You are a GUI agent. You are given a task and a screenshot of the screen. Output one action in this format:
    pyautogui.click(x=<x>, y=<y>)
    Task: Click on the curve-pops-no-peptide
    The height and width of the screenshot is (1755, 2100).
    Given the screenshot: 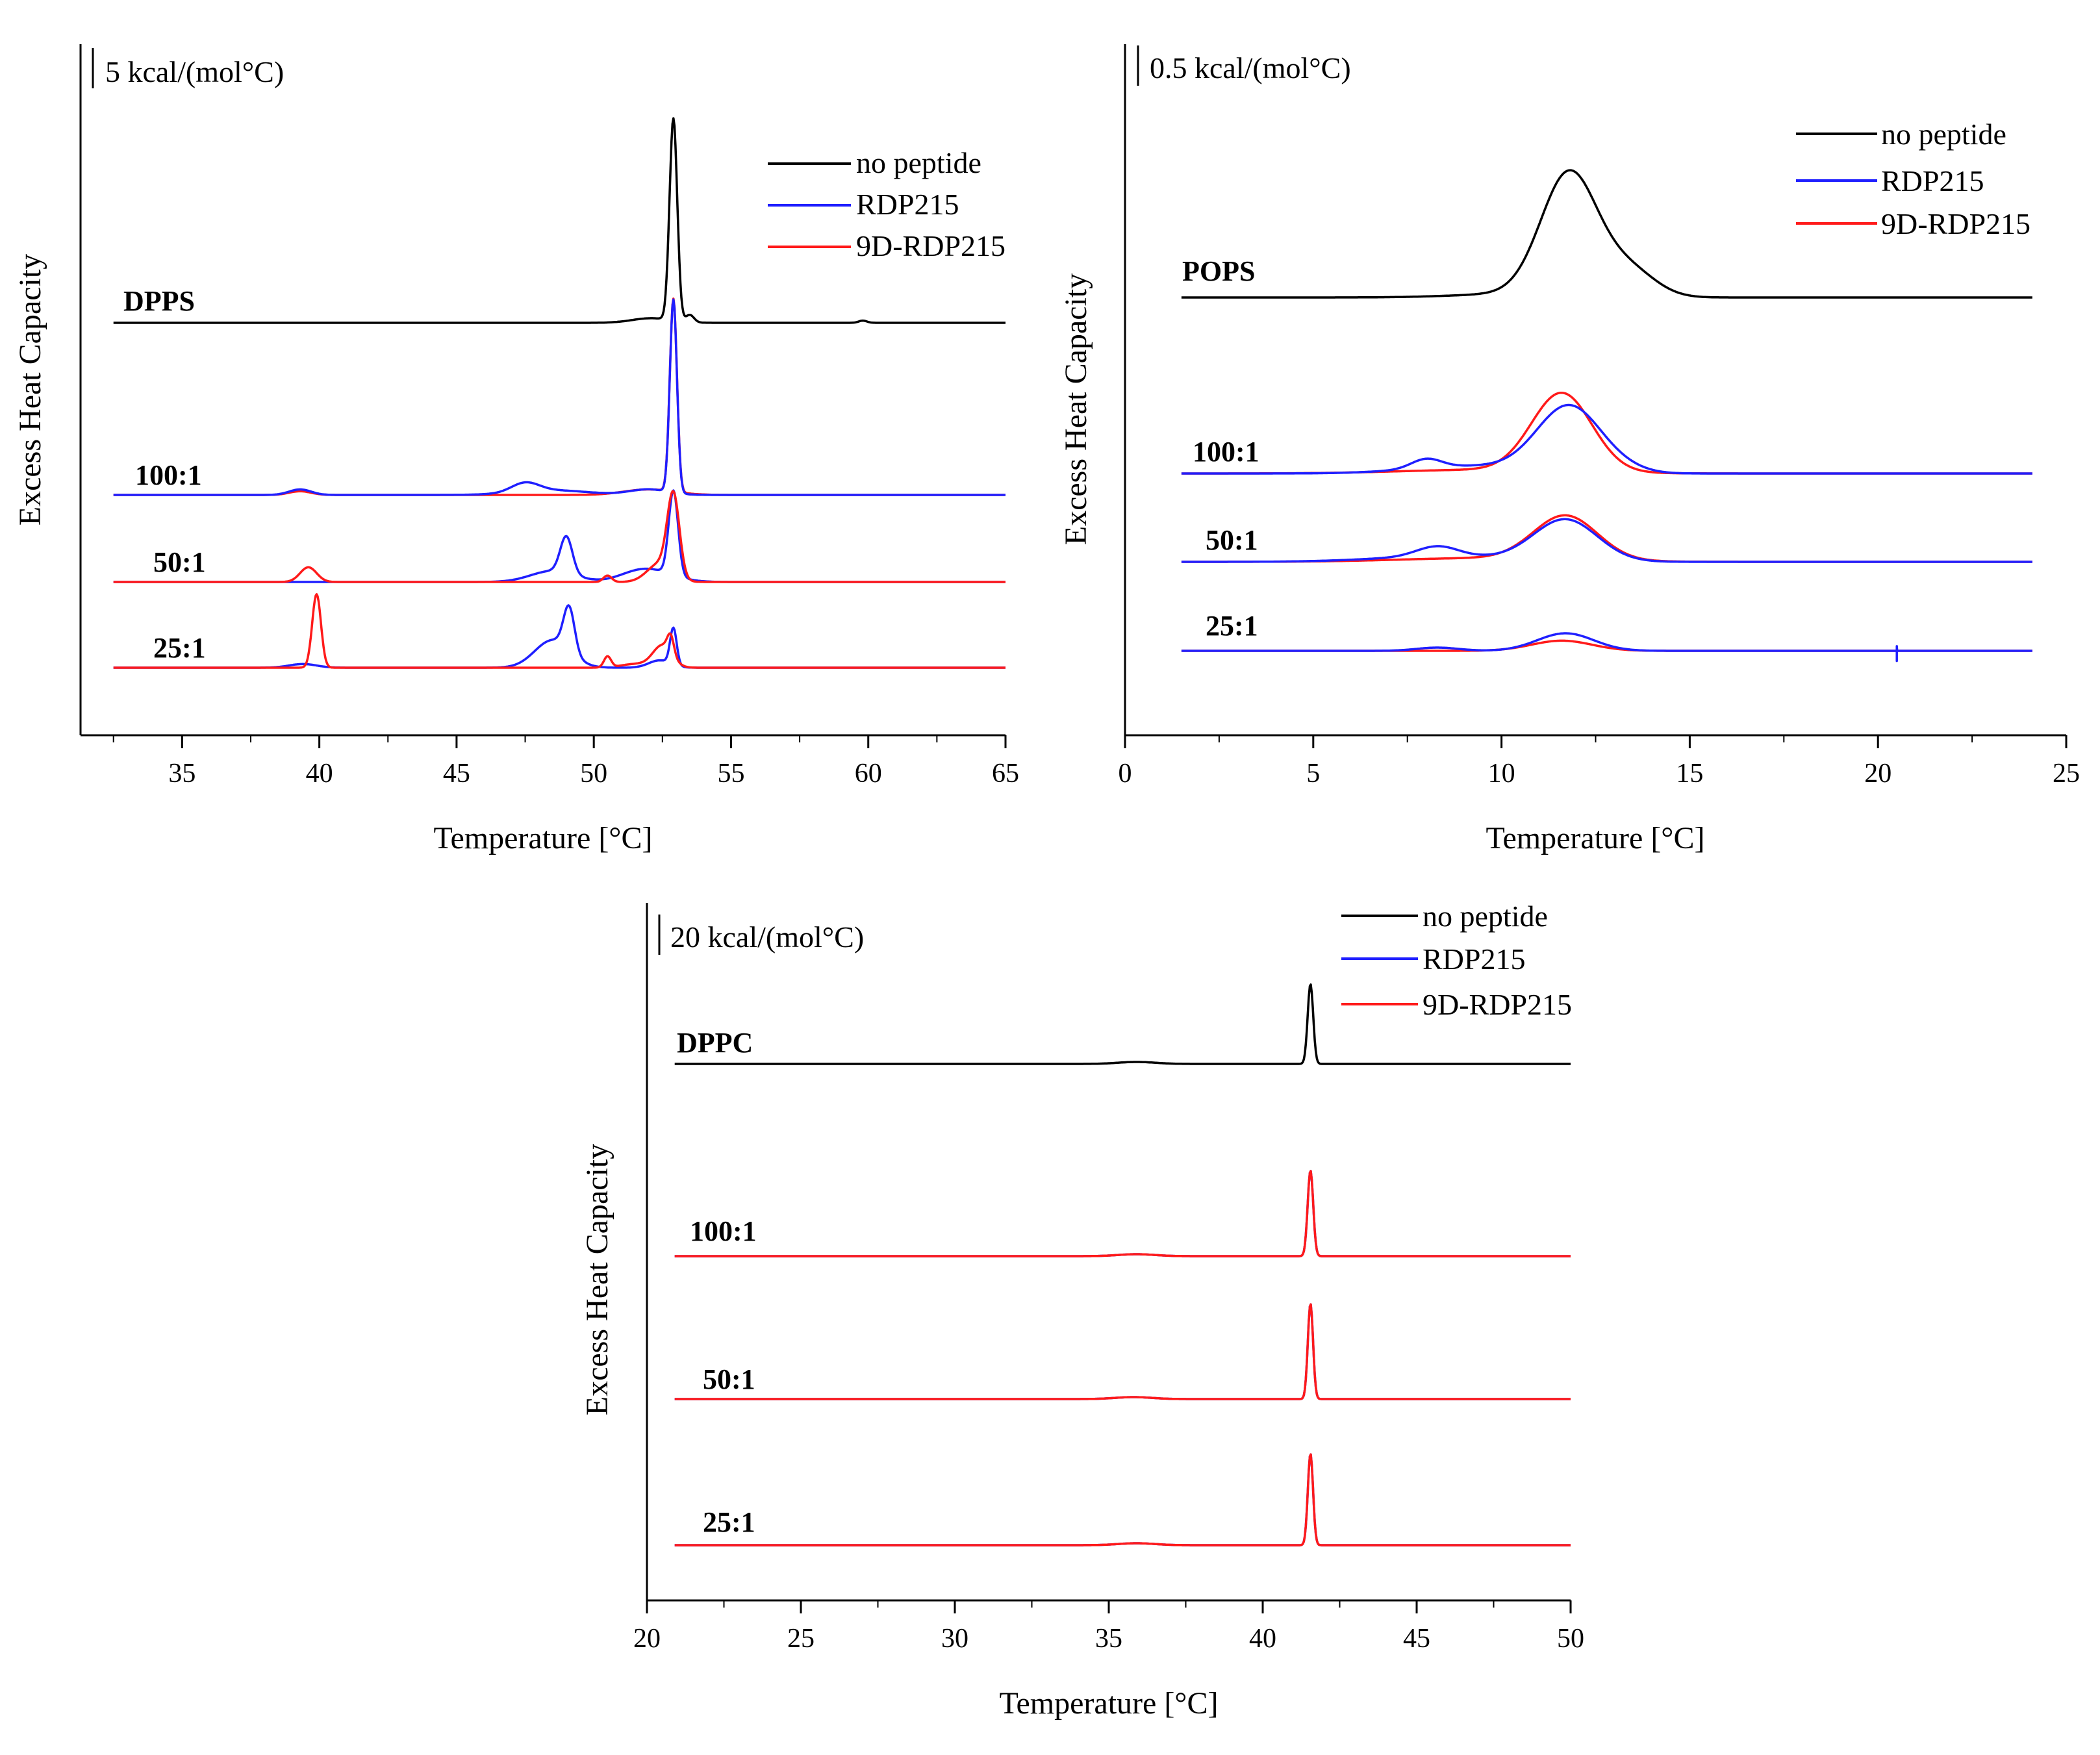 What is the action you would take?
    pyautogui.click(x=1607, y=234)
    